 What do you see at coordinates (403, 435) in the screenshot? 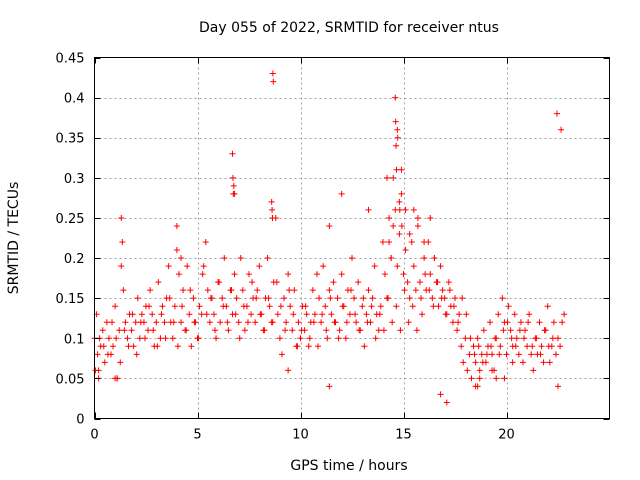
I see `x-tick-label: 15` at bounding box center [403, 435].